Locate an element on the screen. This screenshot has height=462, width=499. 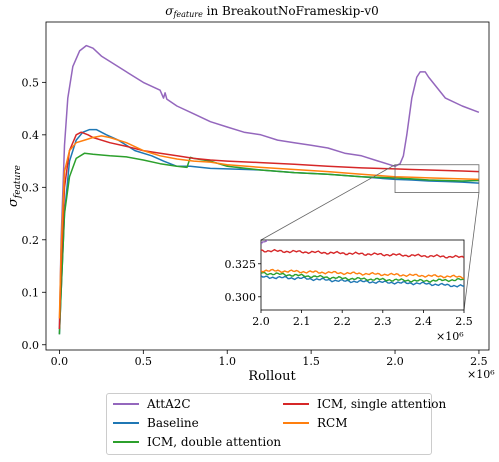
legend-item: Baseline is located at coordinates (156, 423).